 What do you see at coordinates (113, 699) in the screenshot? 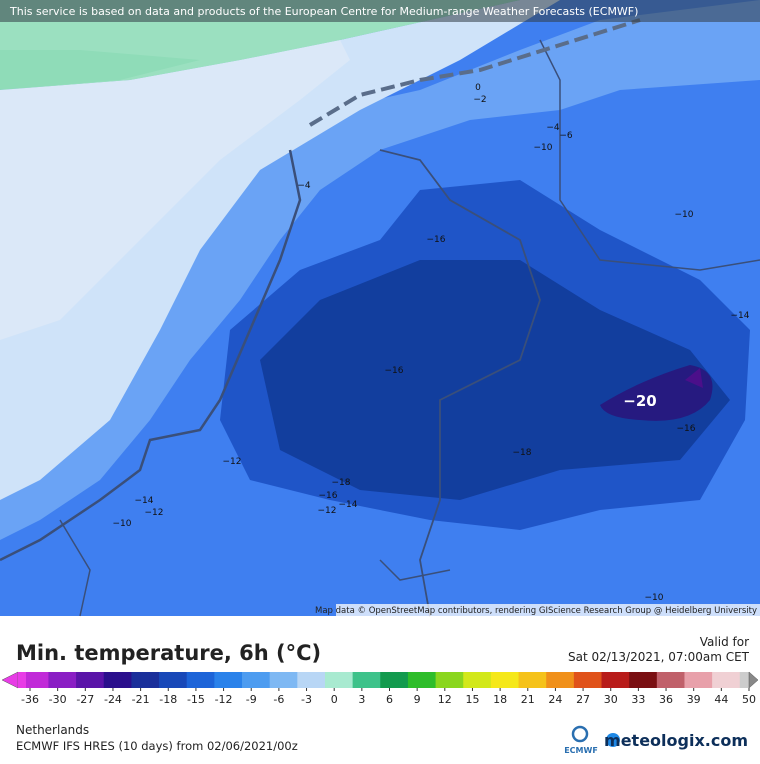
I see `scale-label: -24` at bounding box center [113, 699].